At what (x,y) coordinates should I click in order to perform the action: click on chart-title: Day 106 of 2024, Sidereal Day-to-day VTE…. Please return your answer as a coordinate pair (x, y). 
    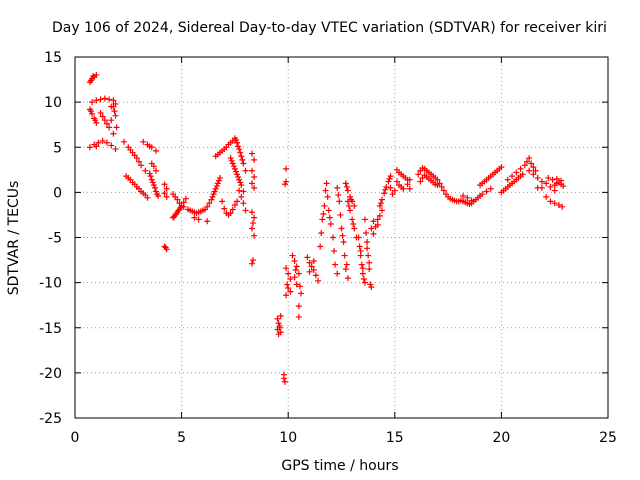
    Looking at the image, I should click on (329, 28).